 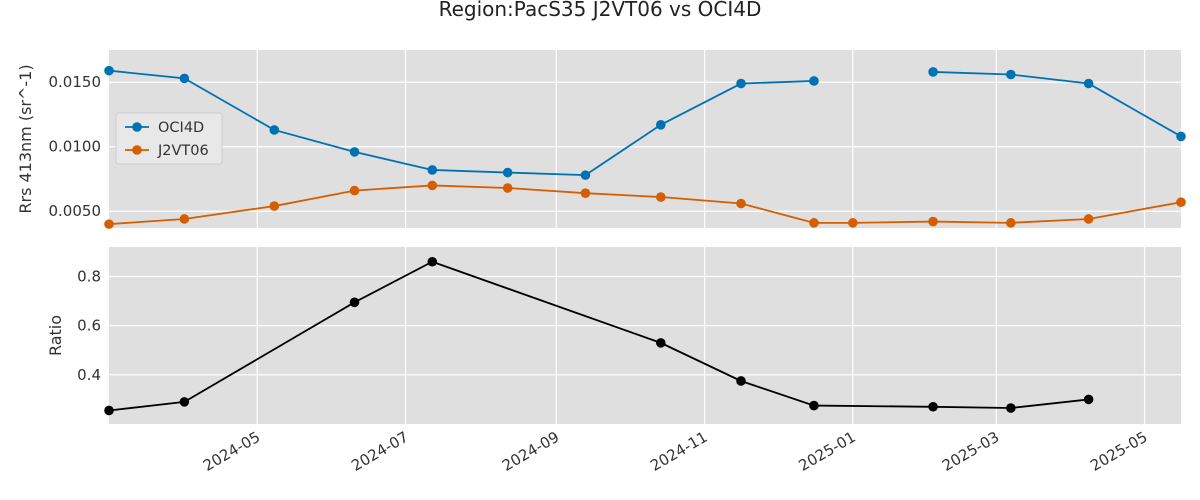 What do you see at coordinates (75, 82) in the screenshot?
I see `y-tick-label: 0.0150` at bounding box center [75, 82].